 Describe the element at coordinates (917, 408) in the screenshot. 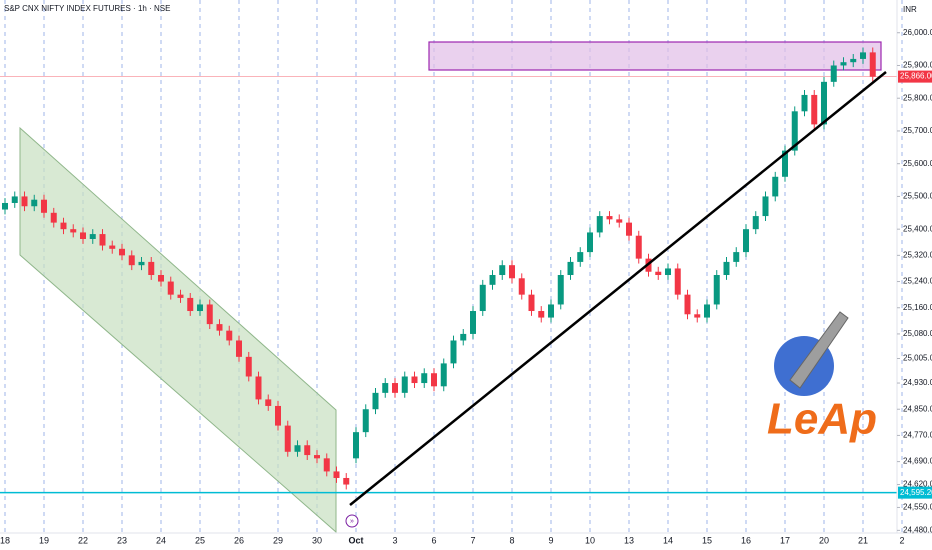

I see `y-tick-label: 24,850.00` at that location.